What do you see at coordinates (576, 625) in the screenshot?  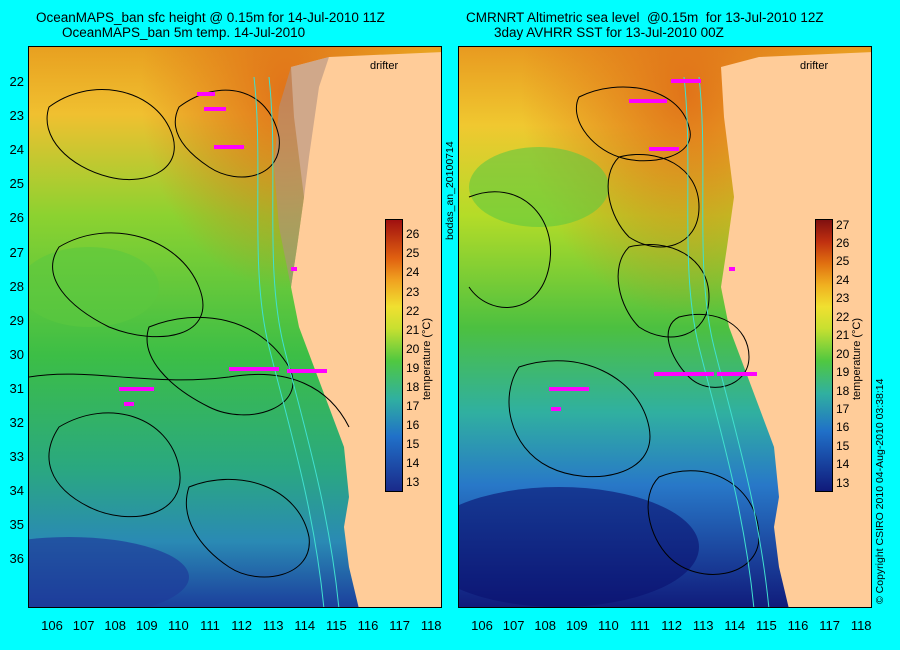 I see `right-longitude-tick: 109` at bounding box center [576, 625].